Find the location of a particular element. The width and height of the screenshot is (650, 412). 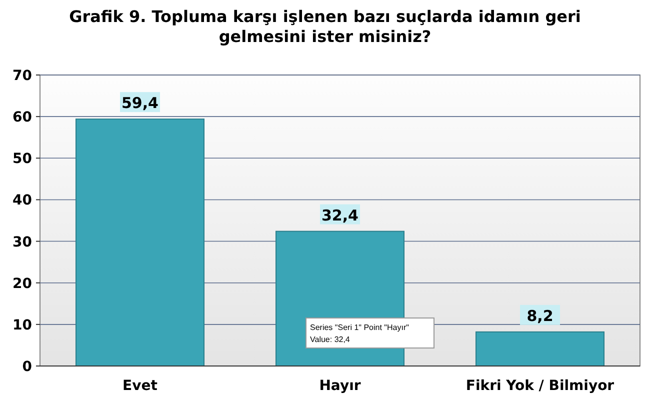

y-tick-label: 30 is located at coordinates (22, 242).